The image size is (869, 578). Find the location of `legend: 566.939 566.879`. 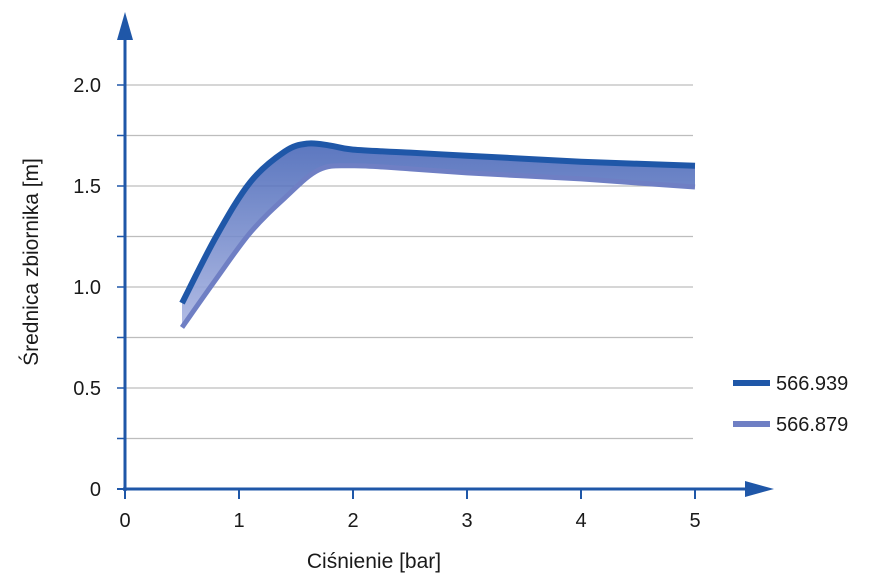

legend: 566.939 566.879 is located at coordinates (790, 404).